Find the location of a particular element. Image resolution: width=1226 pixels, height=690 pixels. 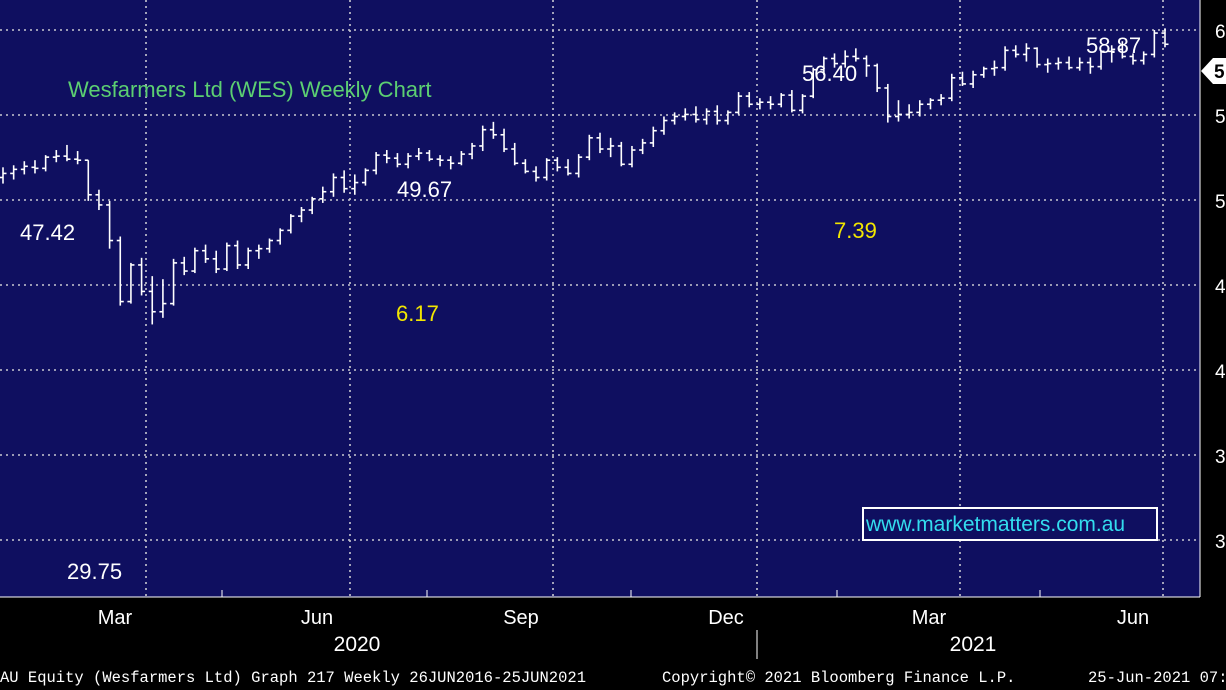

y-tick-label: 5 is located at coordinates (1220, 117).